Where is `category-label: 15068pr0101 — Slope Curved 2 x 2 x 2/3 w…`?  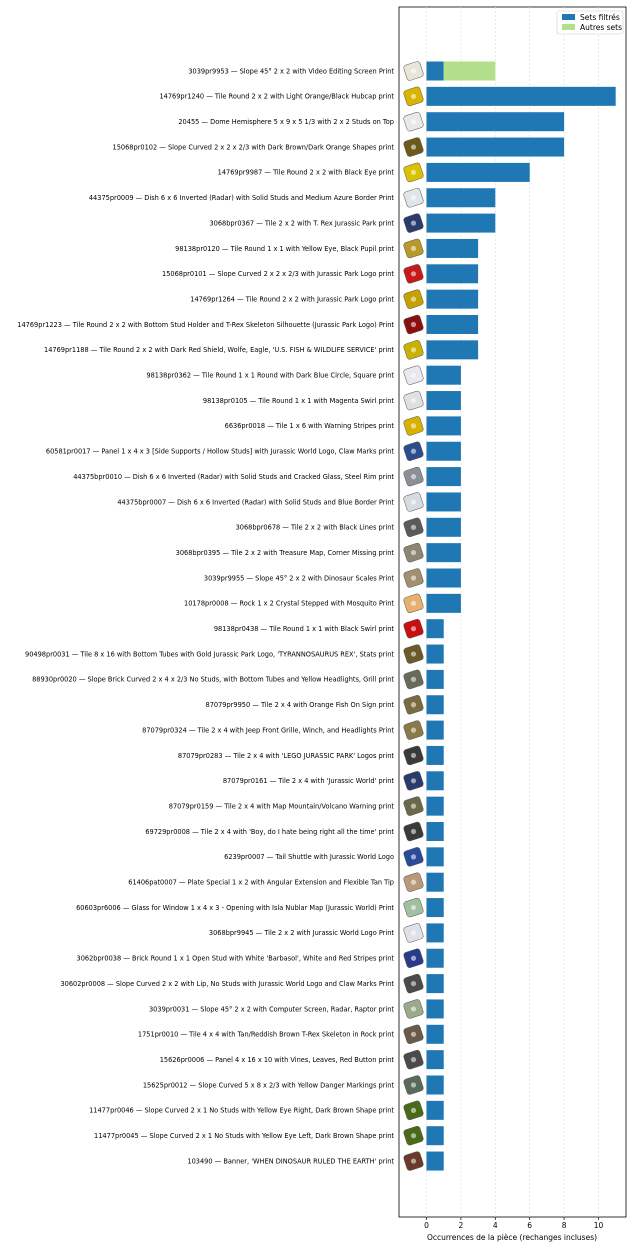 category-label: 15068pr0101 — Slope Curved 2 x 2 x 2/3 w… is located at coordinates (278, 274).